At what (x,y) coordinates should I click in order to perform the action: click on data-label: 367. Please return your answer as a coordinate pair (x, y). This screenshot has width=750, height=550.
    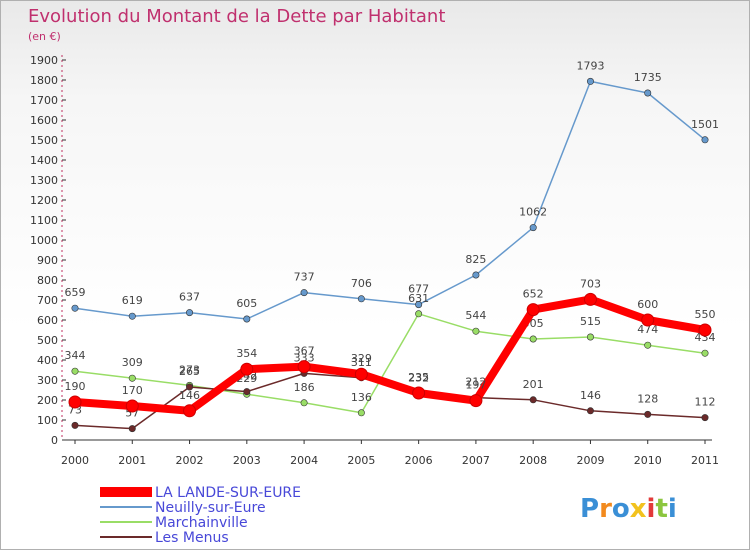
    Looking at the image, I should click on (304, 351).